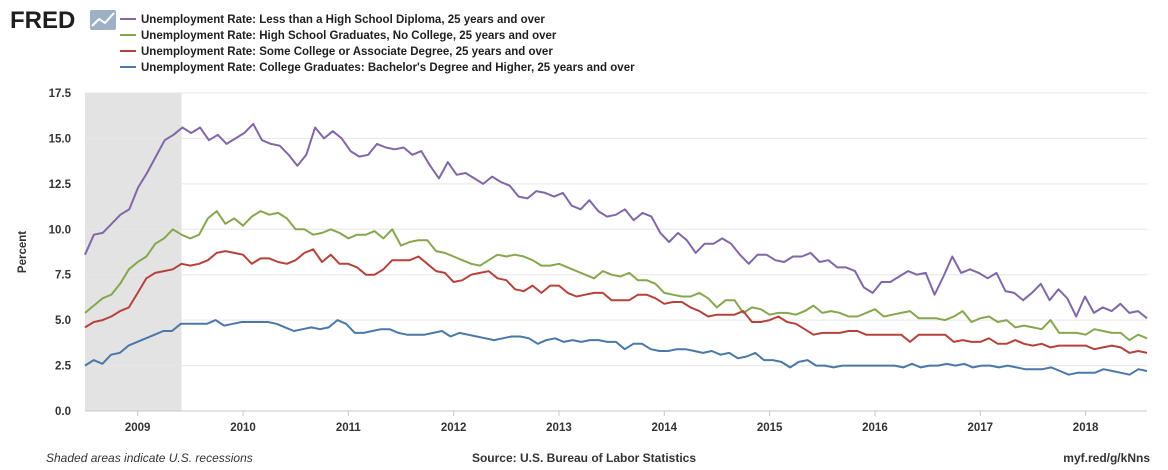 This screenshot has width=1168, height=470. Describe the element at coordinates (875, 428) in the screenshot. I see `x-tick-label: 2016` at that location.